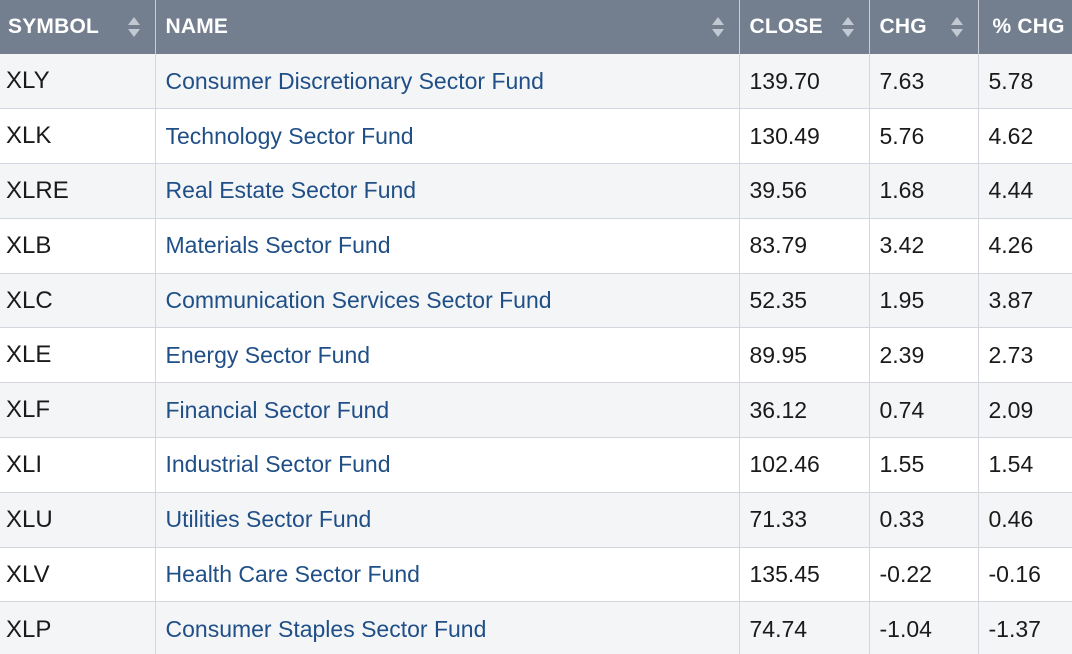  What do you see at coordinates (924, 355) in the screenshot?
I see `chg-cell: 2.39` at bounding box center [924, 355].